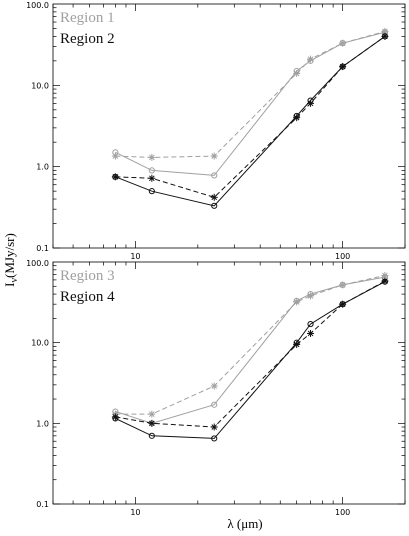 This screenshot has width=409, height=536. Describe the element at coordinates (244, 523) in the screenshot. I see `x-axis-title: λ (μm)` at that location.